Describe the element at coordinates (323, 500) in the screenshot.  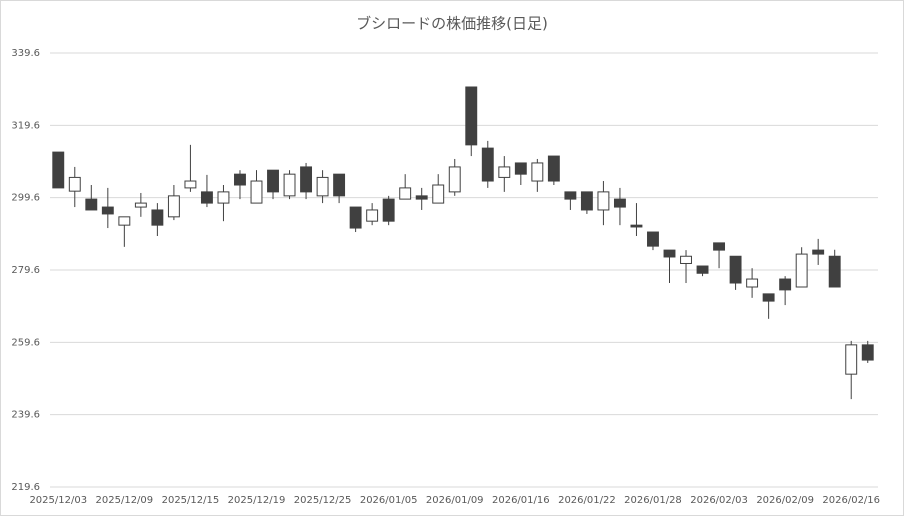
I see `x-tick-label: 2025/12/25` at that location.